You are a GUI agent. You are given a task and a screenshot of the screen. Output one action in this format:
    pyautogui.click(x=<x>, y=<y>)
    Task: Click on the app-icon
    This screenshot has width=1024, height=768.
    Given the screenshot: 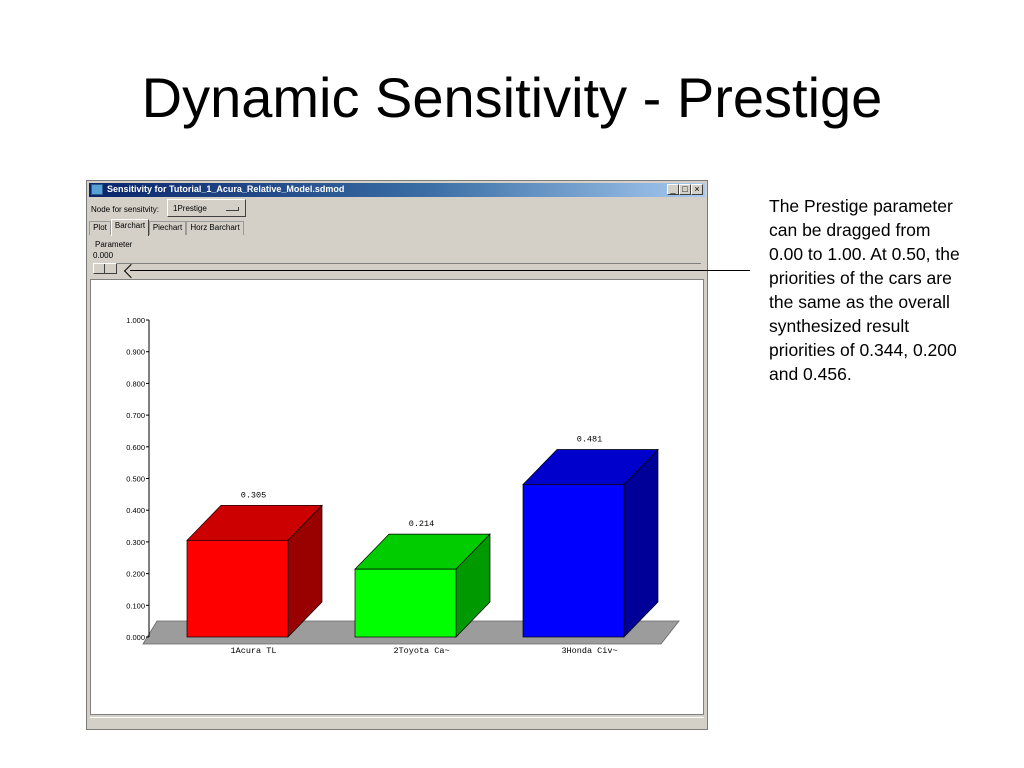 What is the action you would take?
    pyautogui.click(x=97, y=189)
    